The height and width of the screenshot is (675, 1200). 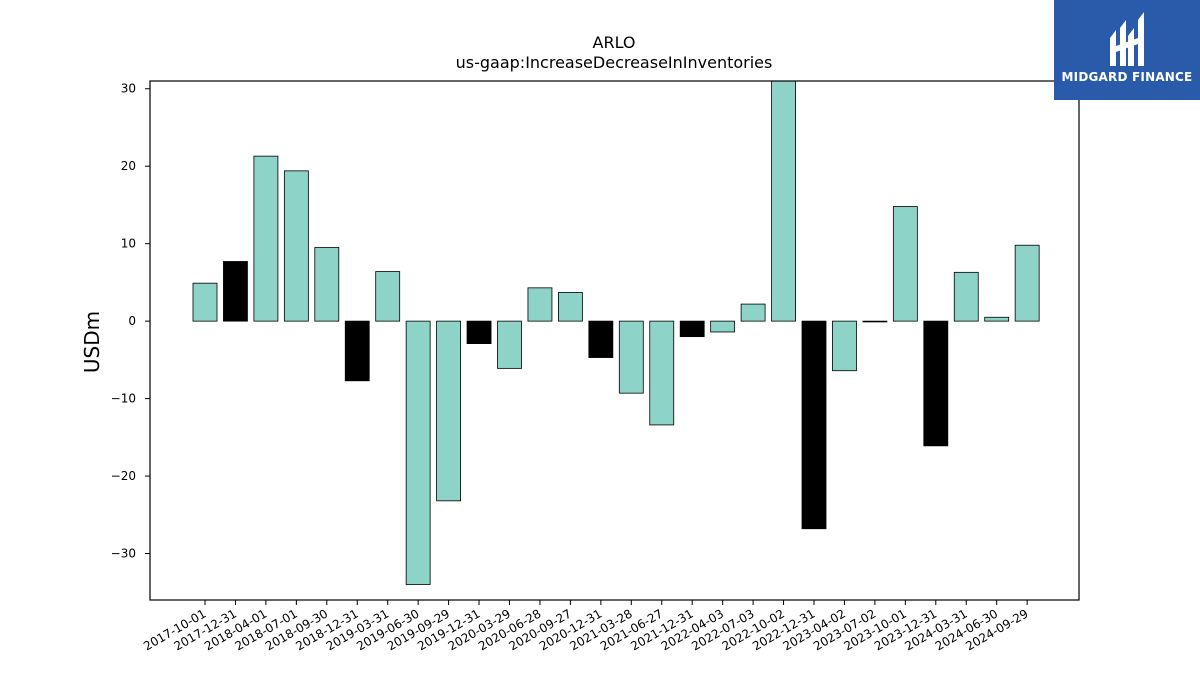 What do you see at coordinates (1127, 77) in the screenshot?
I see `brand-name: MIDGARD FINANCE` at bounding box center [1127, 77].